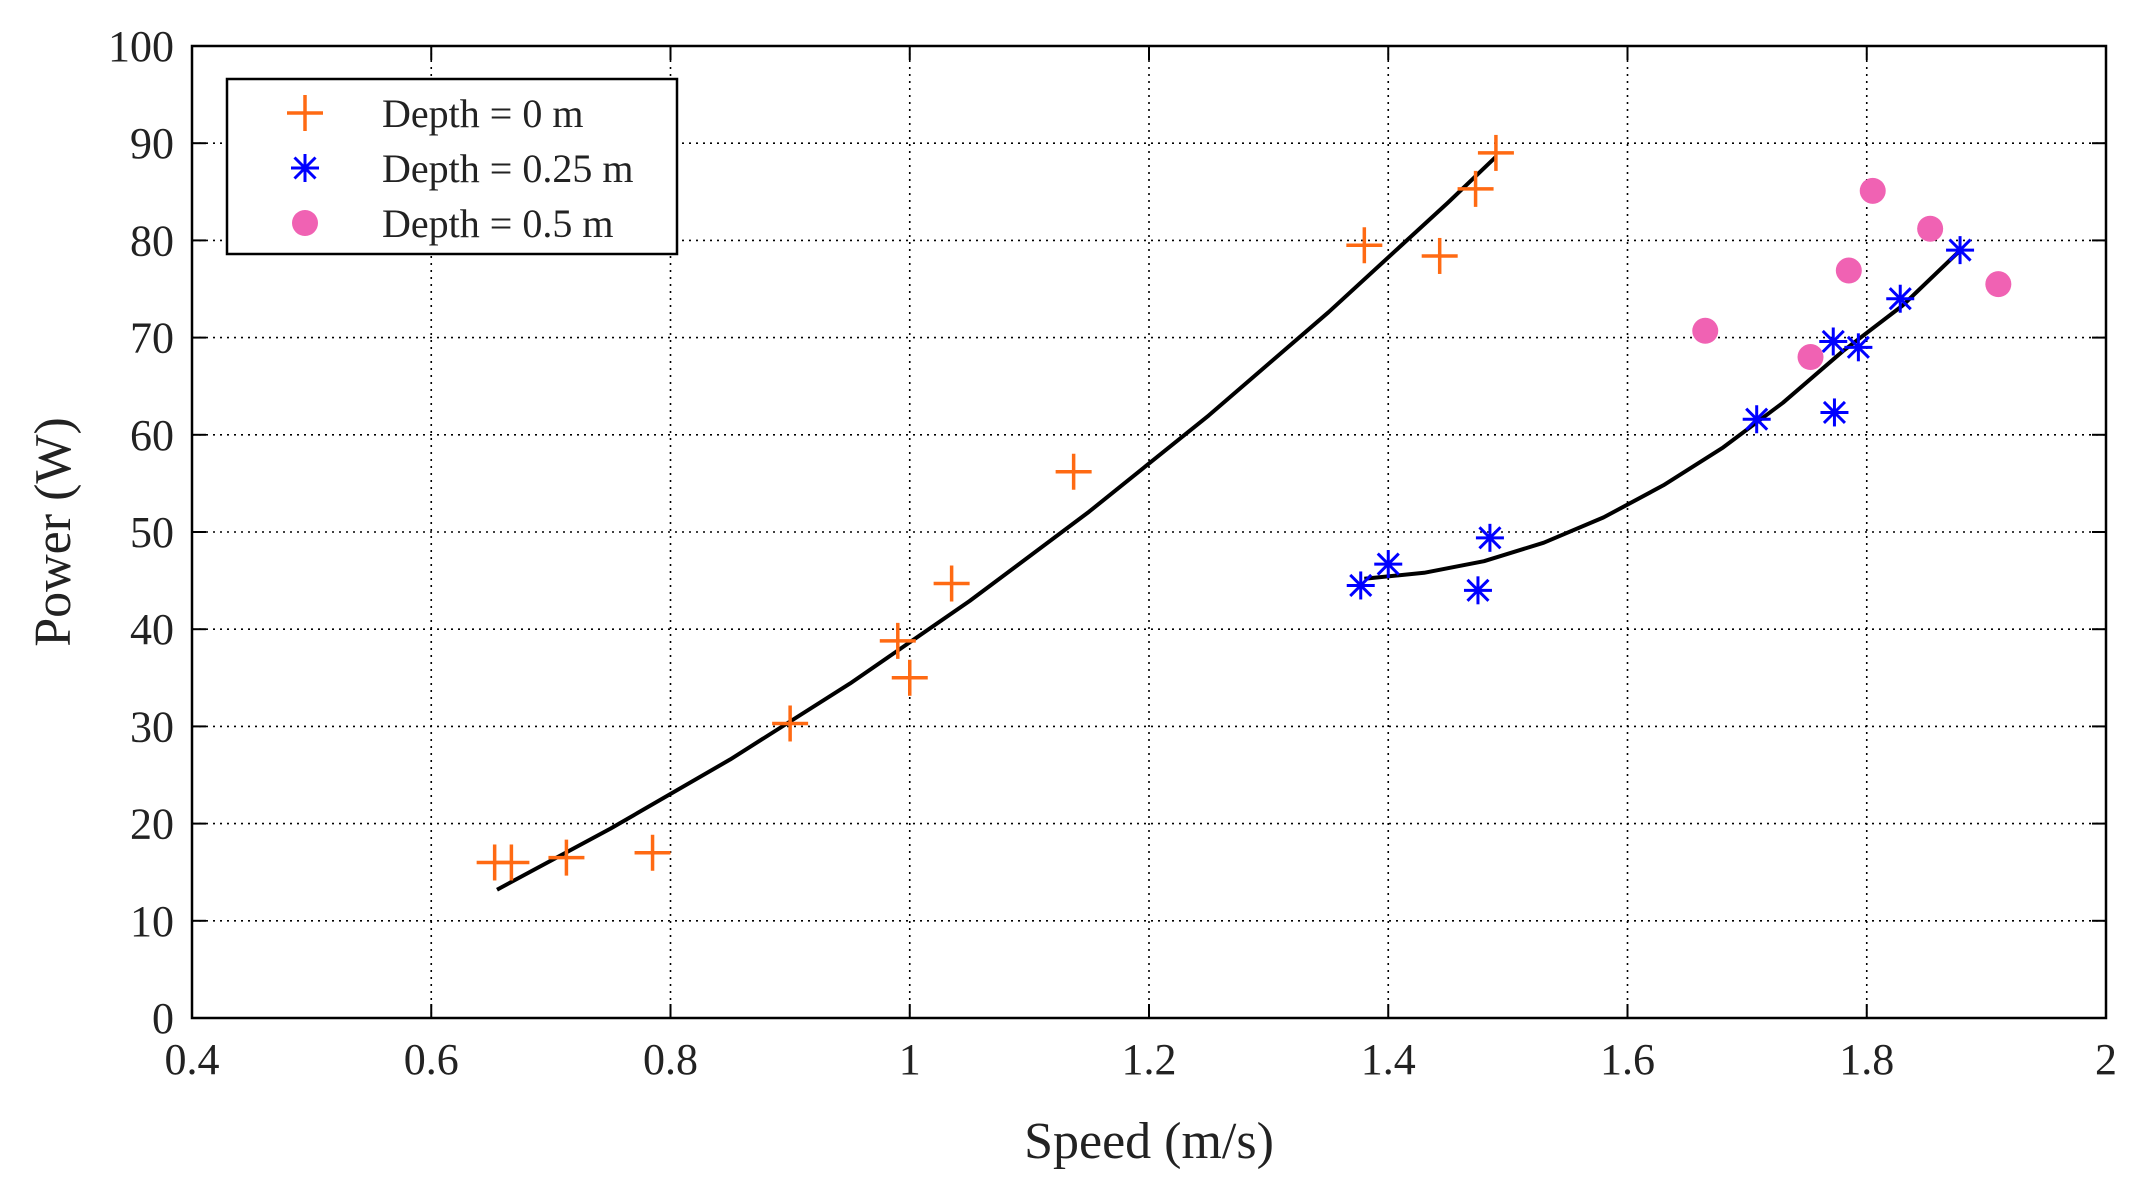 Image resolution: width=2142 pixels, height=1187 pixels. What do you see at coordinates (152, 824) in the screenshot?
I see `y-tick-label: 20` at bounding box center [152, 824].